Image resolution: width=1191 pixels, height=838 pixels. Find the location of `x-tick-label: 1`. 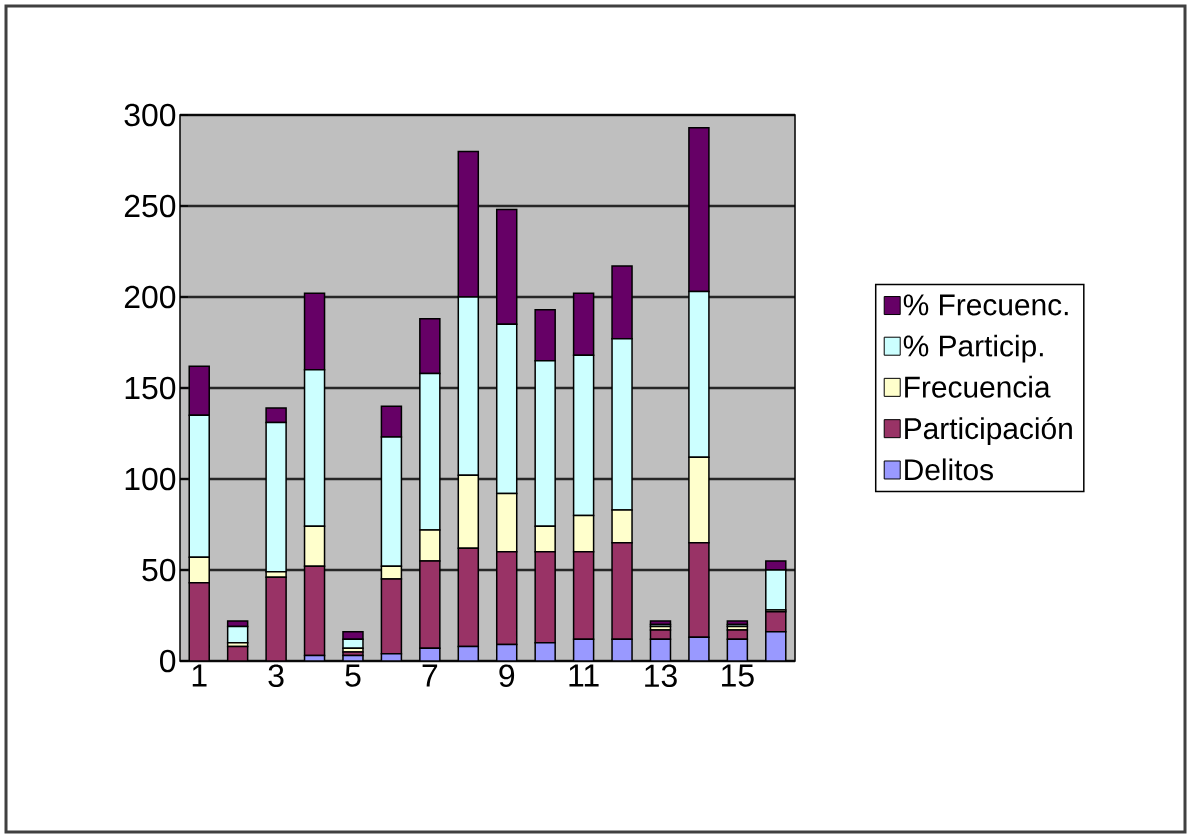

x-tick-label: 1 is located at coordinates (199, 675).